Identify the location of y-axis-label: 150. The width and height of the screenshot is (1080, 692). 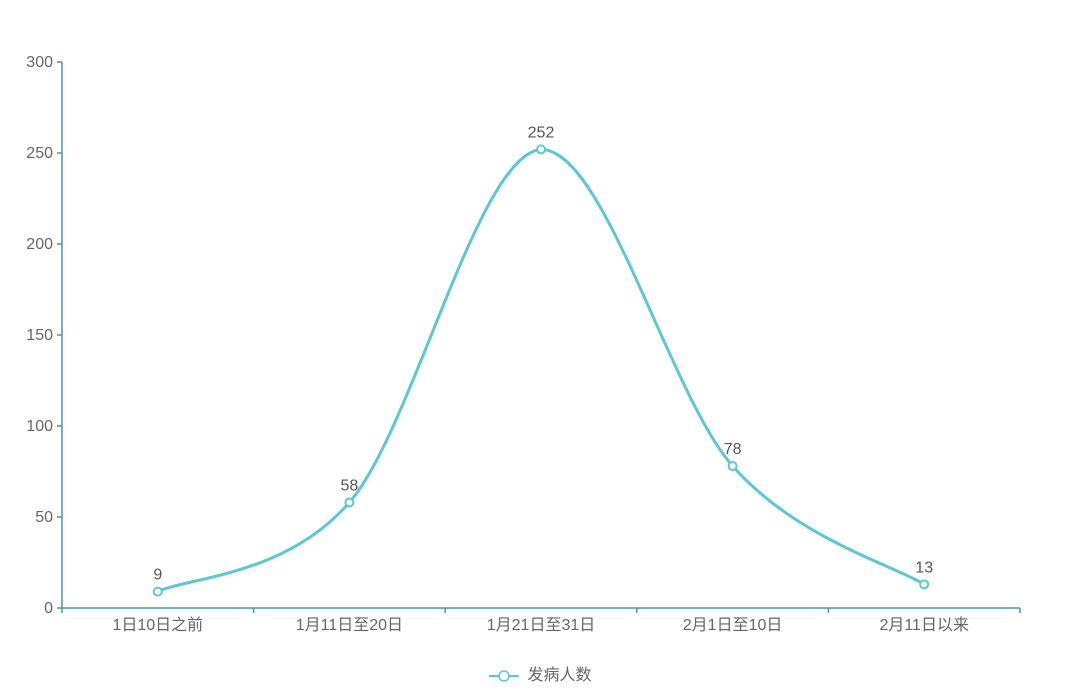
(39, 335).